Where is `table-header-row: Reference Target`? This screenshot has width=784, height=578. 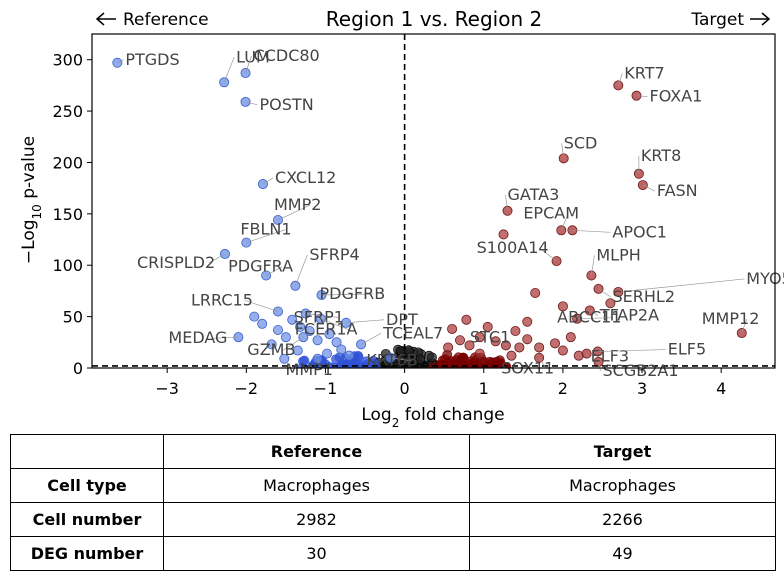 table-header-row: Reference Target is located at coordinates (393, 451).